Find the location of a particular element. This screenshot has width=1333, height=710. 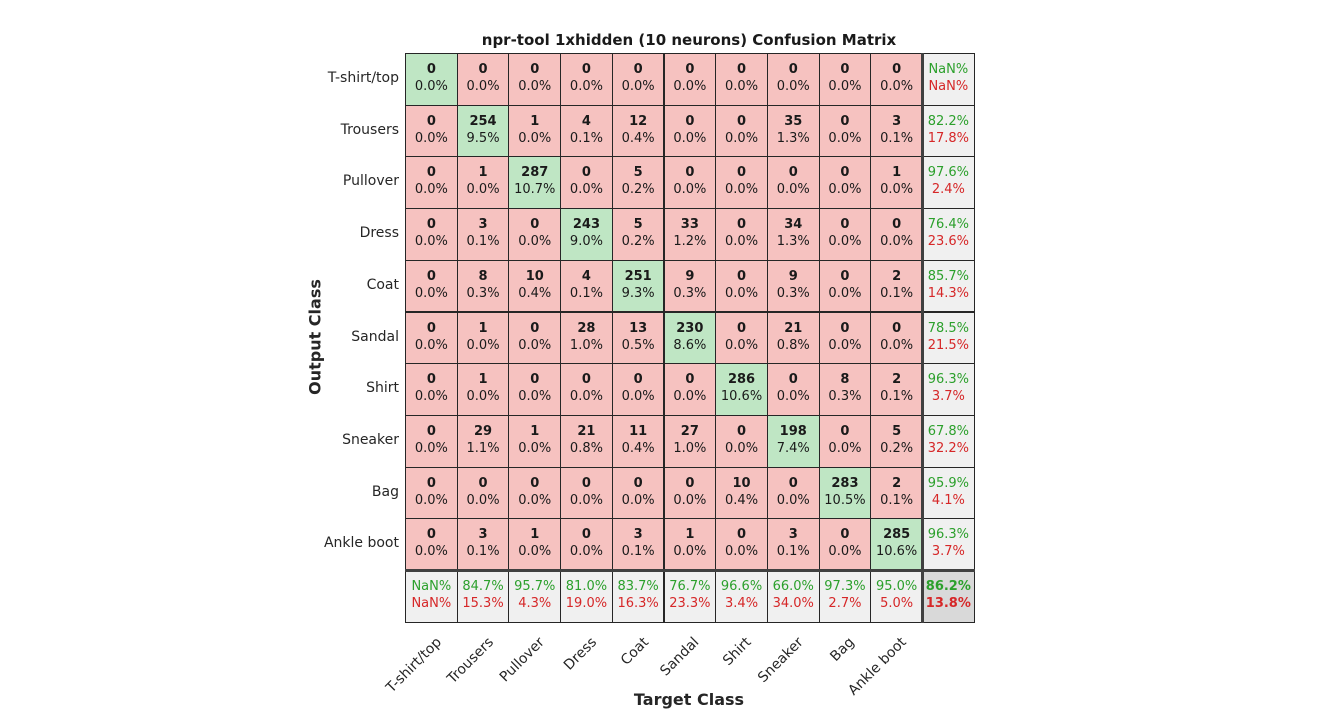

cell-count: 10 is located at coordinates (534, 276).